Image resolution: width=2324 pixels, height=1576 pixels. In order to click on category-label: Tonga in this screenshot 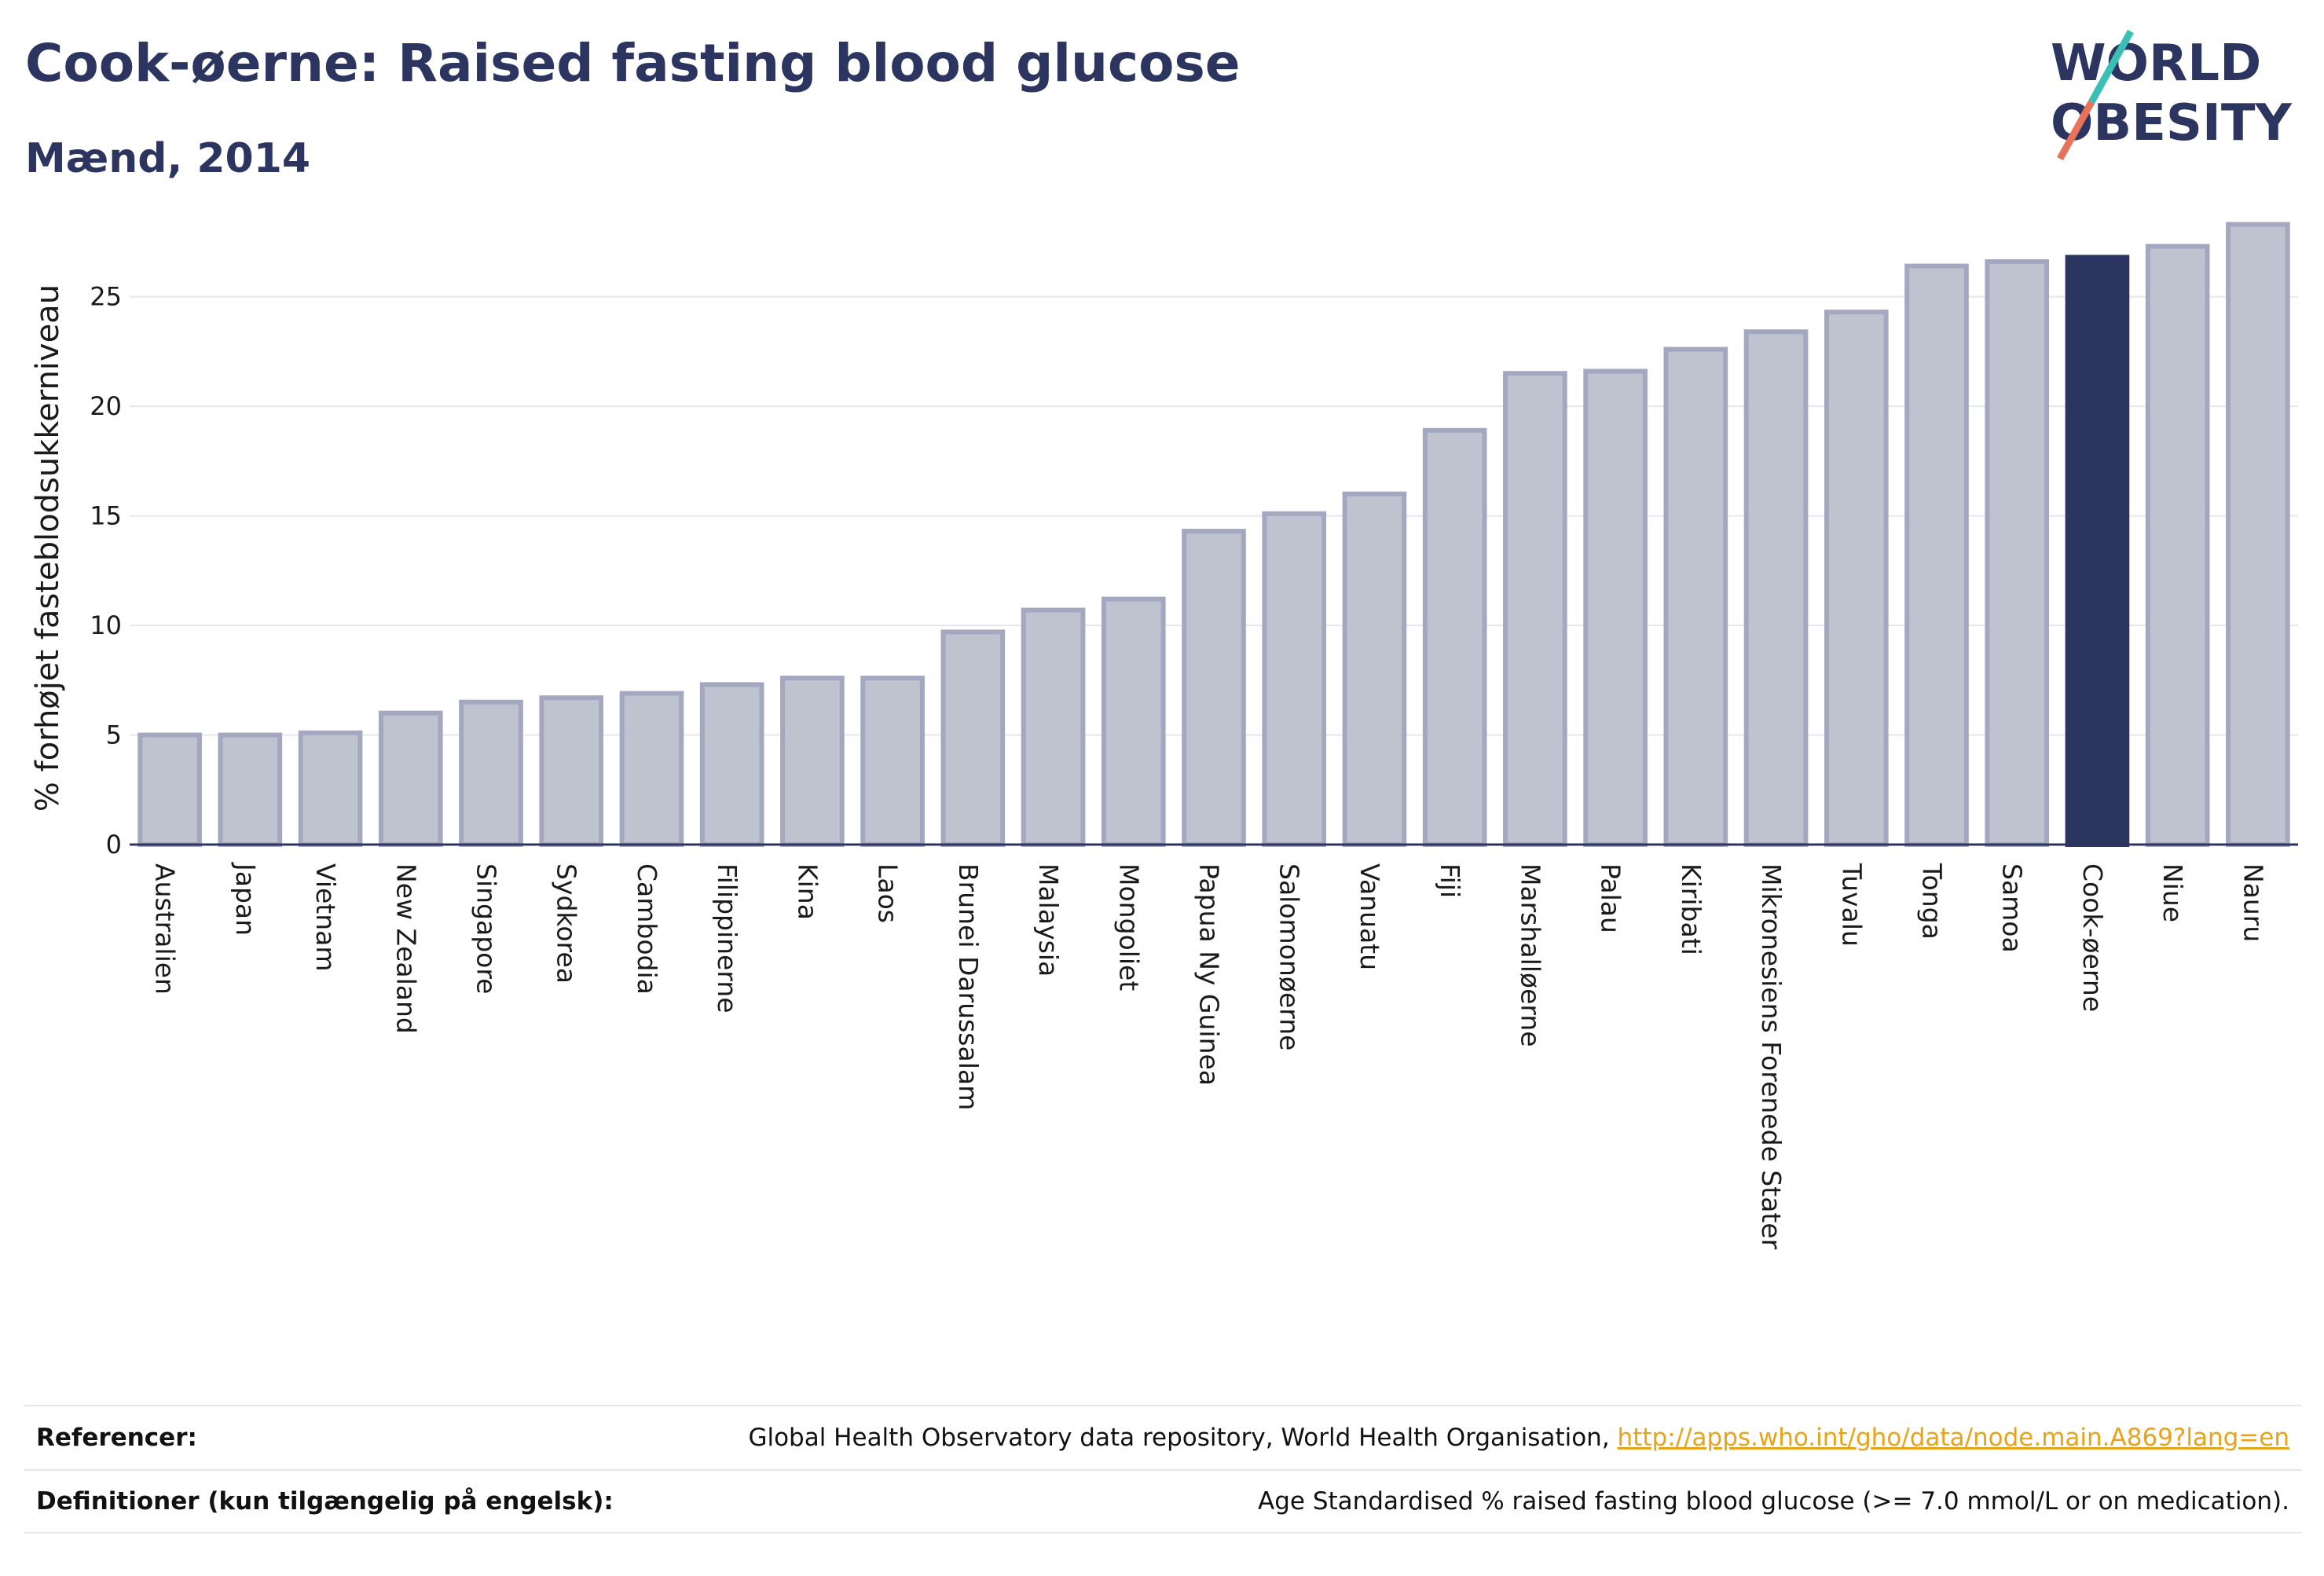, I will do `click(1932, 901)`.